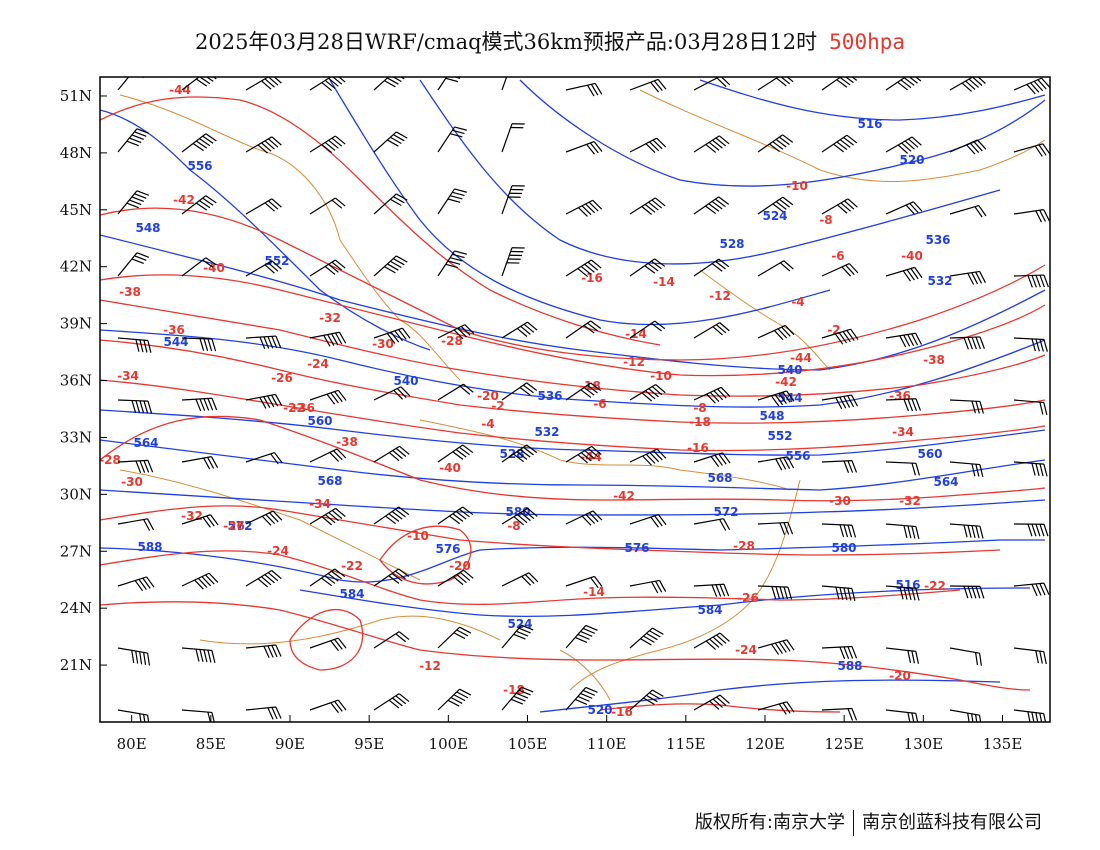 This screenshot has height=850, width=1100. Describe the element at coordinates (789, 370) in the screenshot. I see `height-contour-label: 540` at that location.